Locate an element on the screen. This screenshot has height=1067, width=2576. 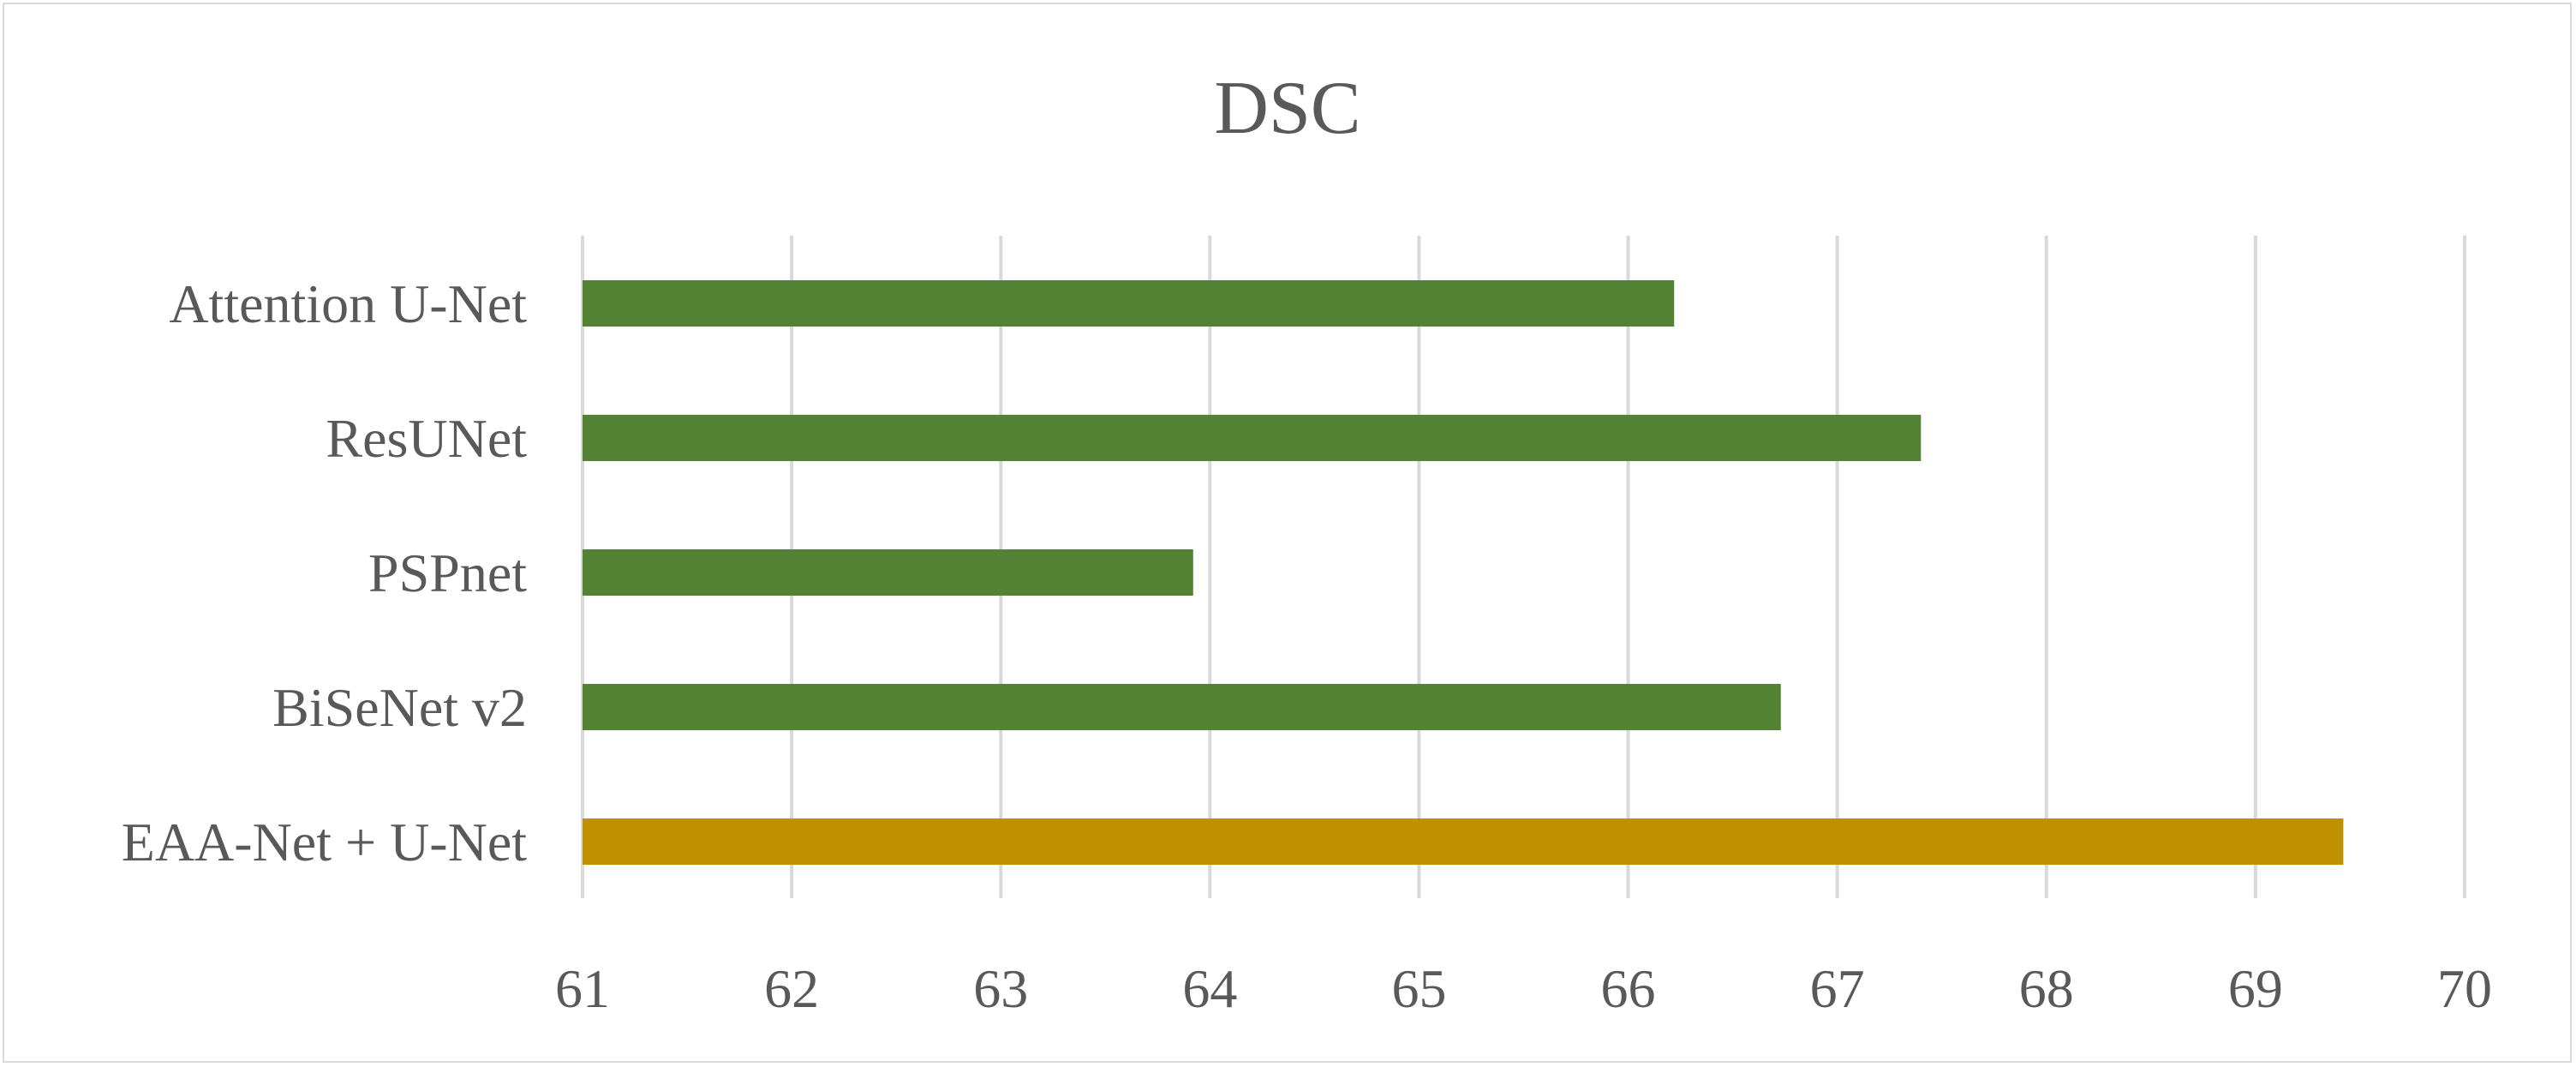
bar-bisenet-v2 is located at coordinates (1182, 707).